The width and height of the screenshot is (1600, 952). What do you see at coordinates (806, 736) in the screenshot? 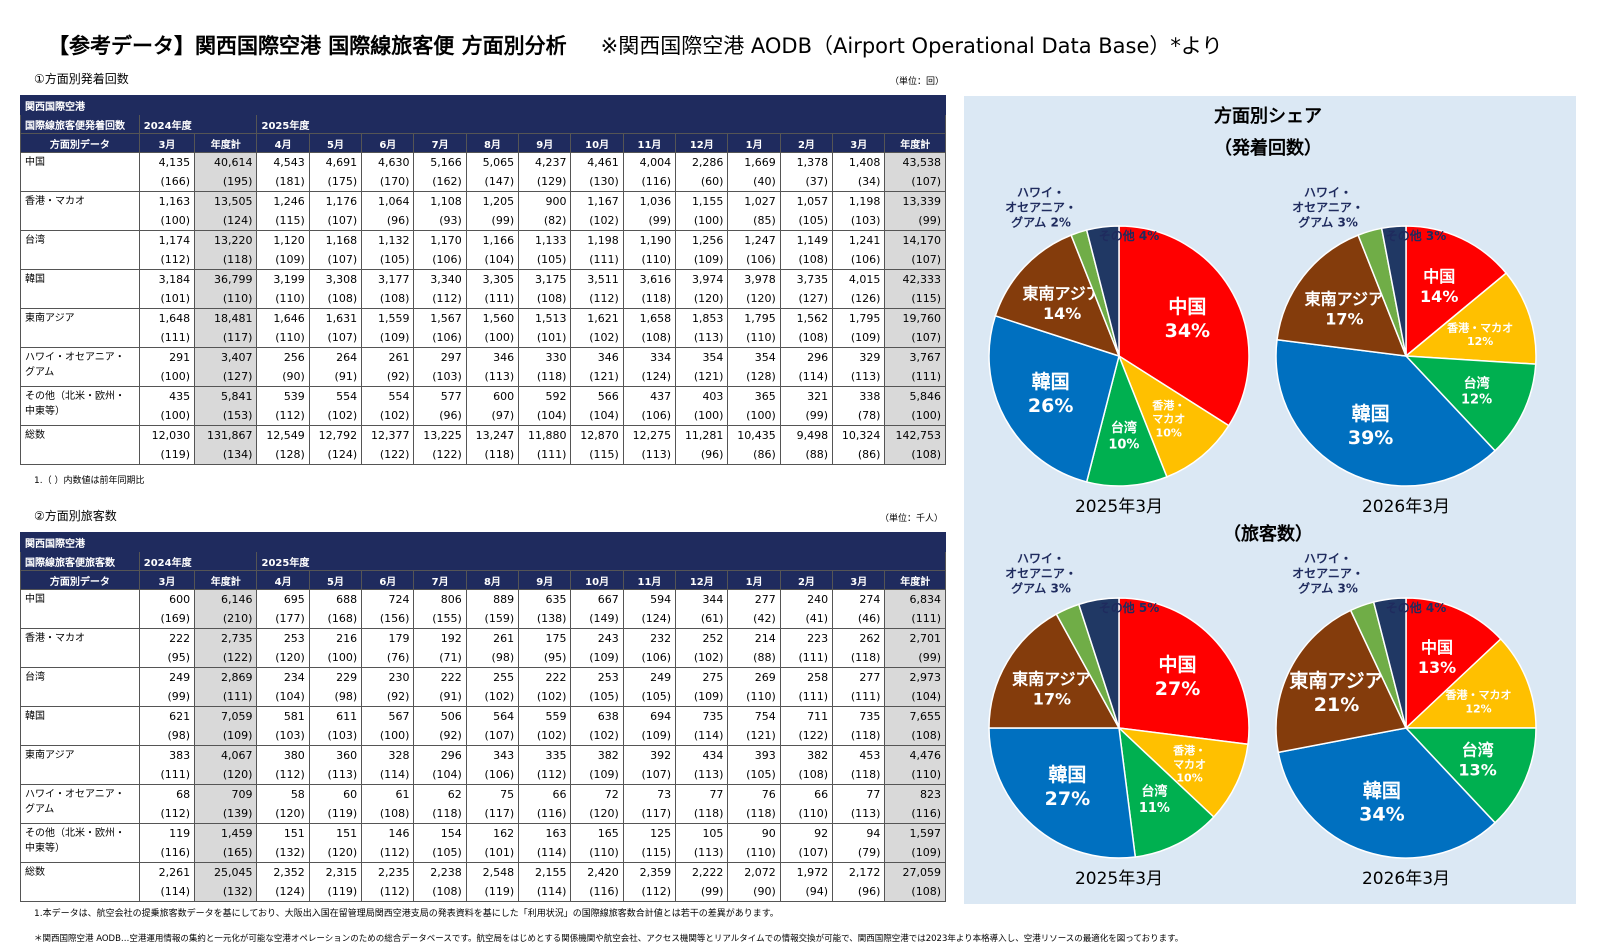
I see `yoy-cell: (122)` at bounding box center [806, 736].